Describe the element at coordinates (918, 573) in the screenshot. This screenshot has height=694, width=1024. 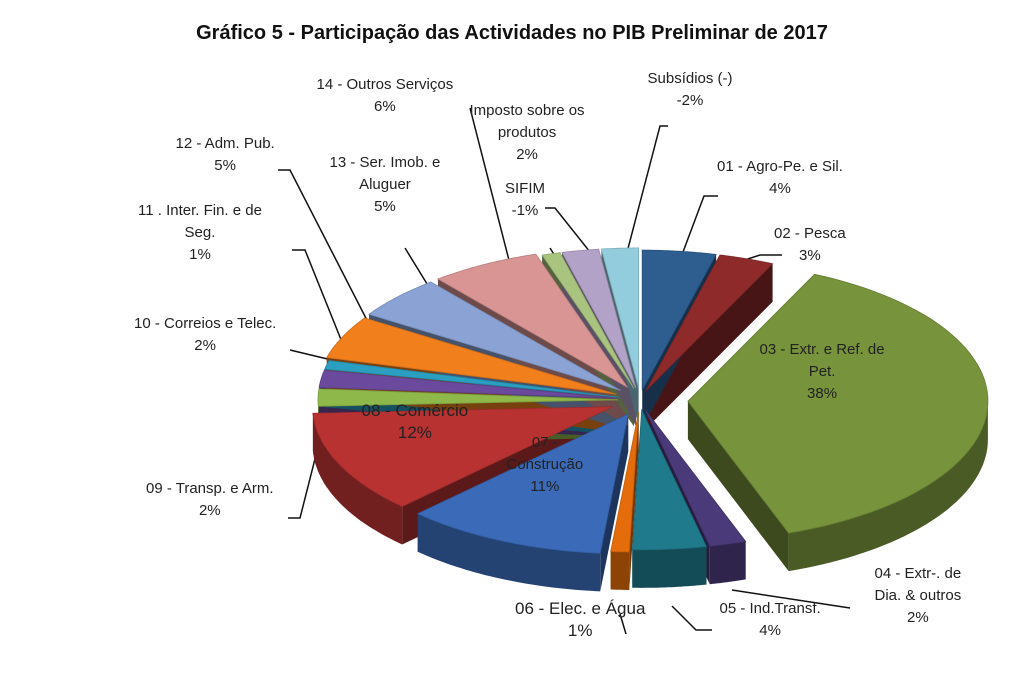
I see `slice-label-text: 04 - Extr-. de` at that location.